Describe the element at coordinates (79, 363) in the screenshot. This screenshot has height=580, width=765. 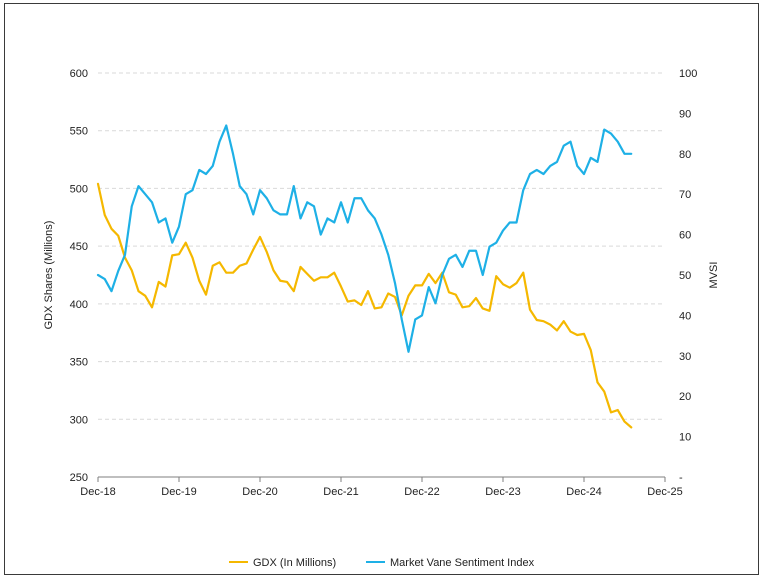
I see `y-left-tick-label: 350` at that location.